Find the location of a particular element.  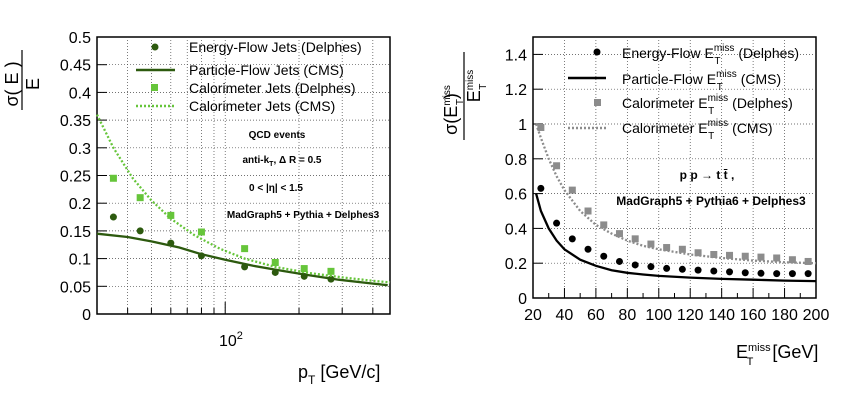

right-xtick-label: 60 is located at coordinates (596, 315).